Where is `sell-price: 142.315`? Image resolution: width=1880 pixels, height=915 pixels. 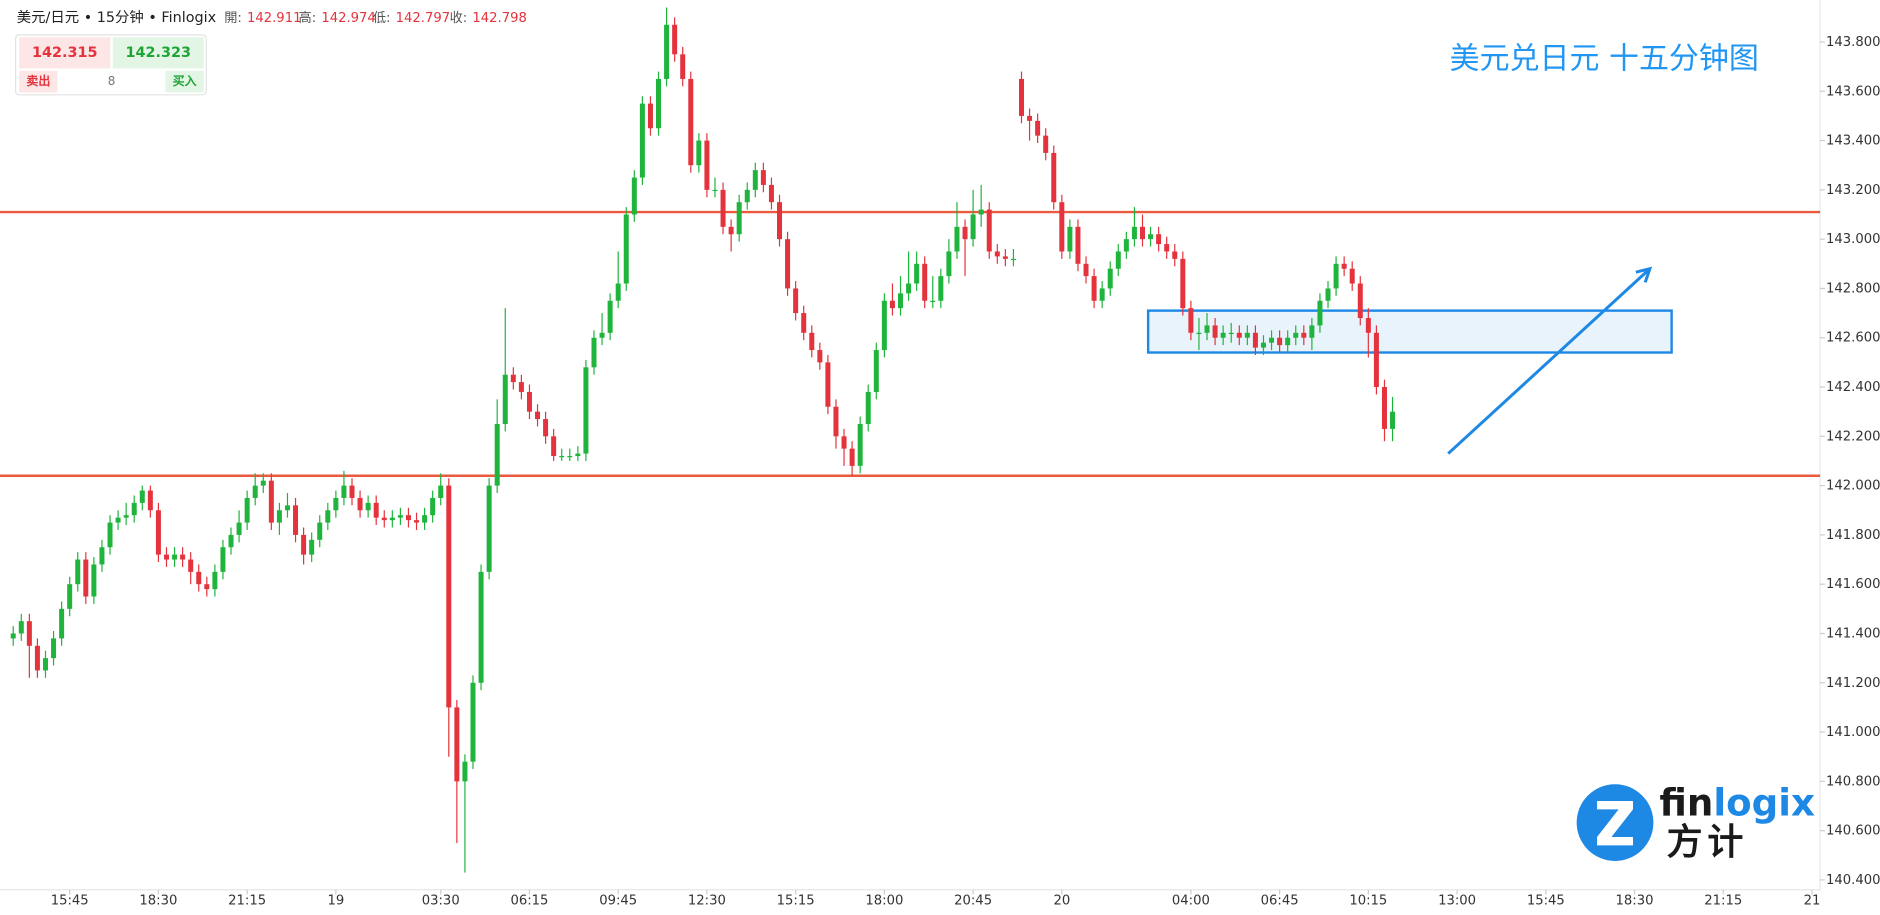 sell-price: 142.315 is located at coordinates (64, 53).